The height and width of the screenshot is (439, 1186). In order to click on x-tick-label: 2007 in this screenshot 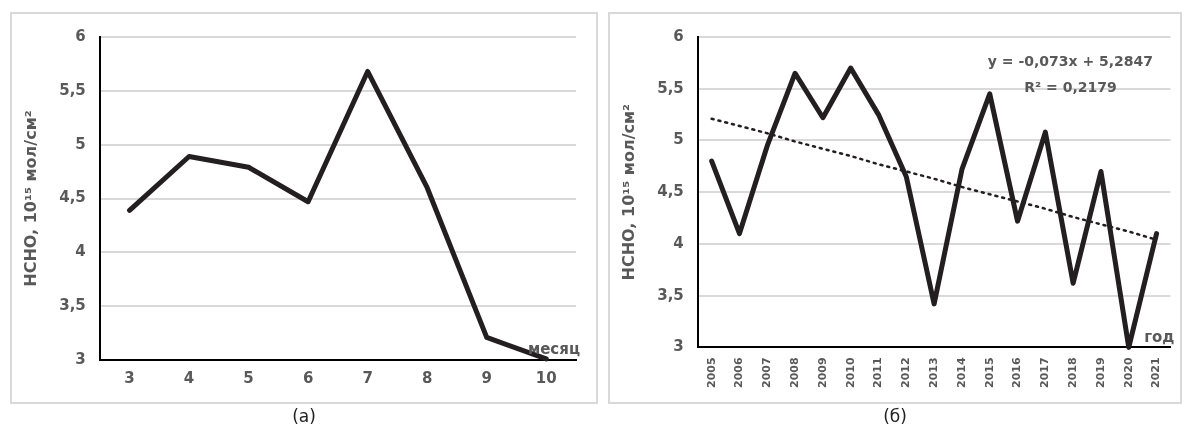, I will do `click(767, 373)`.